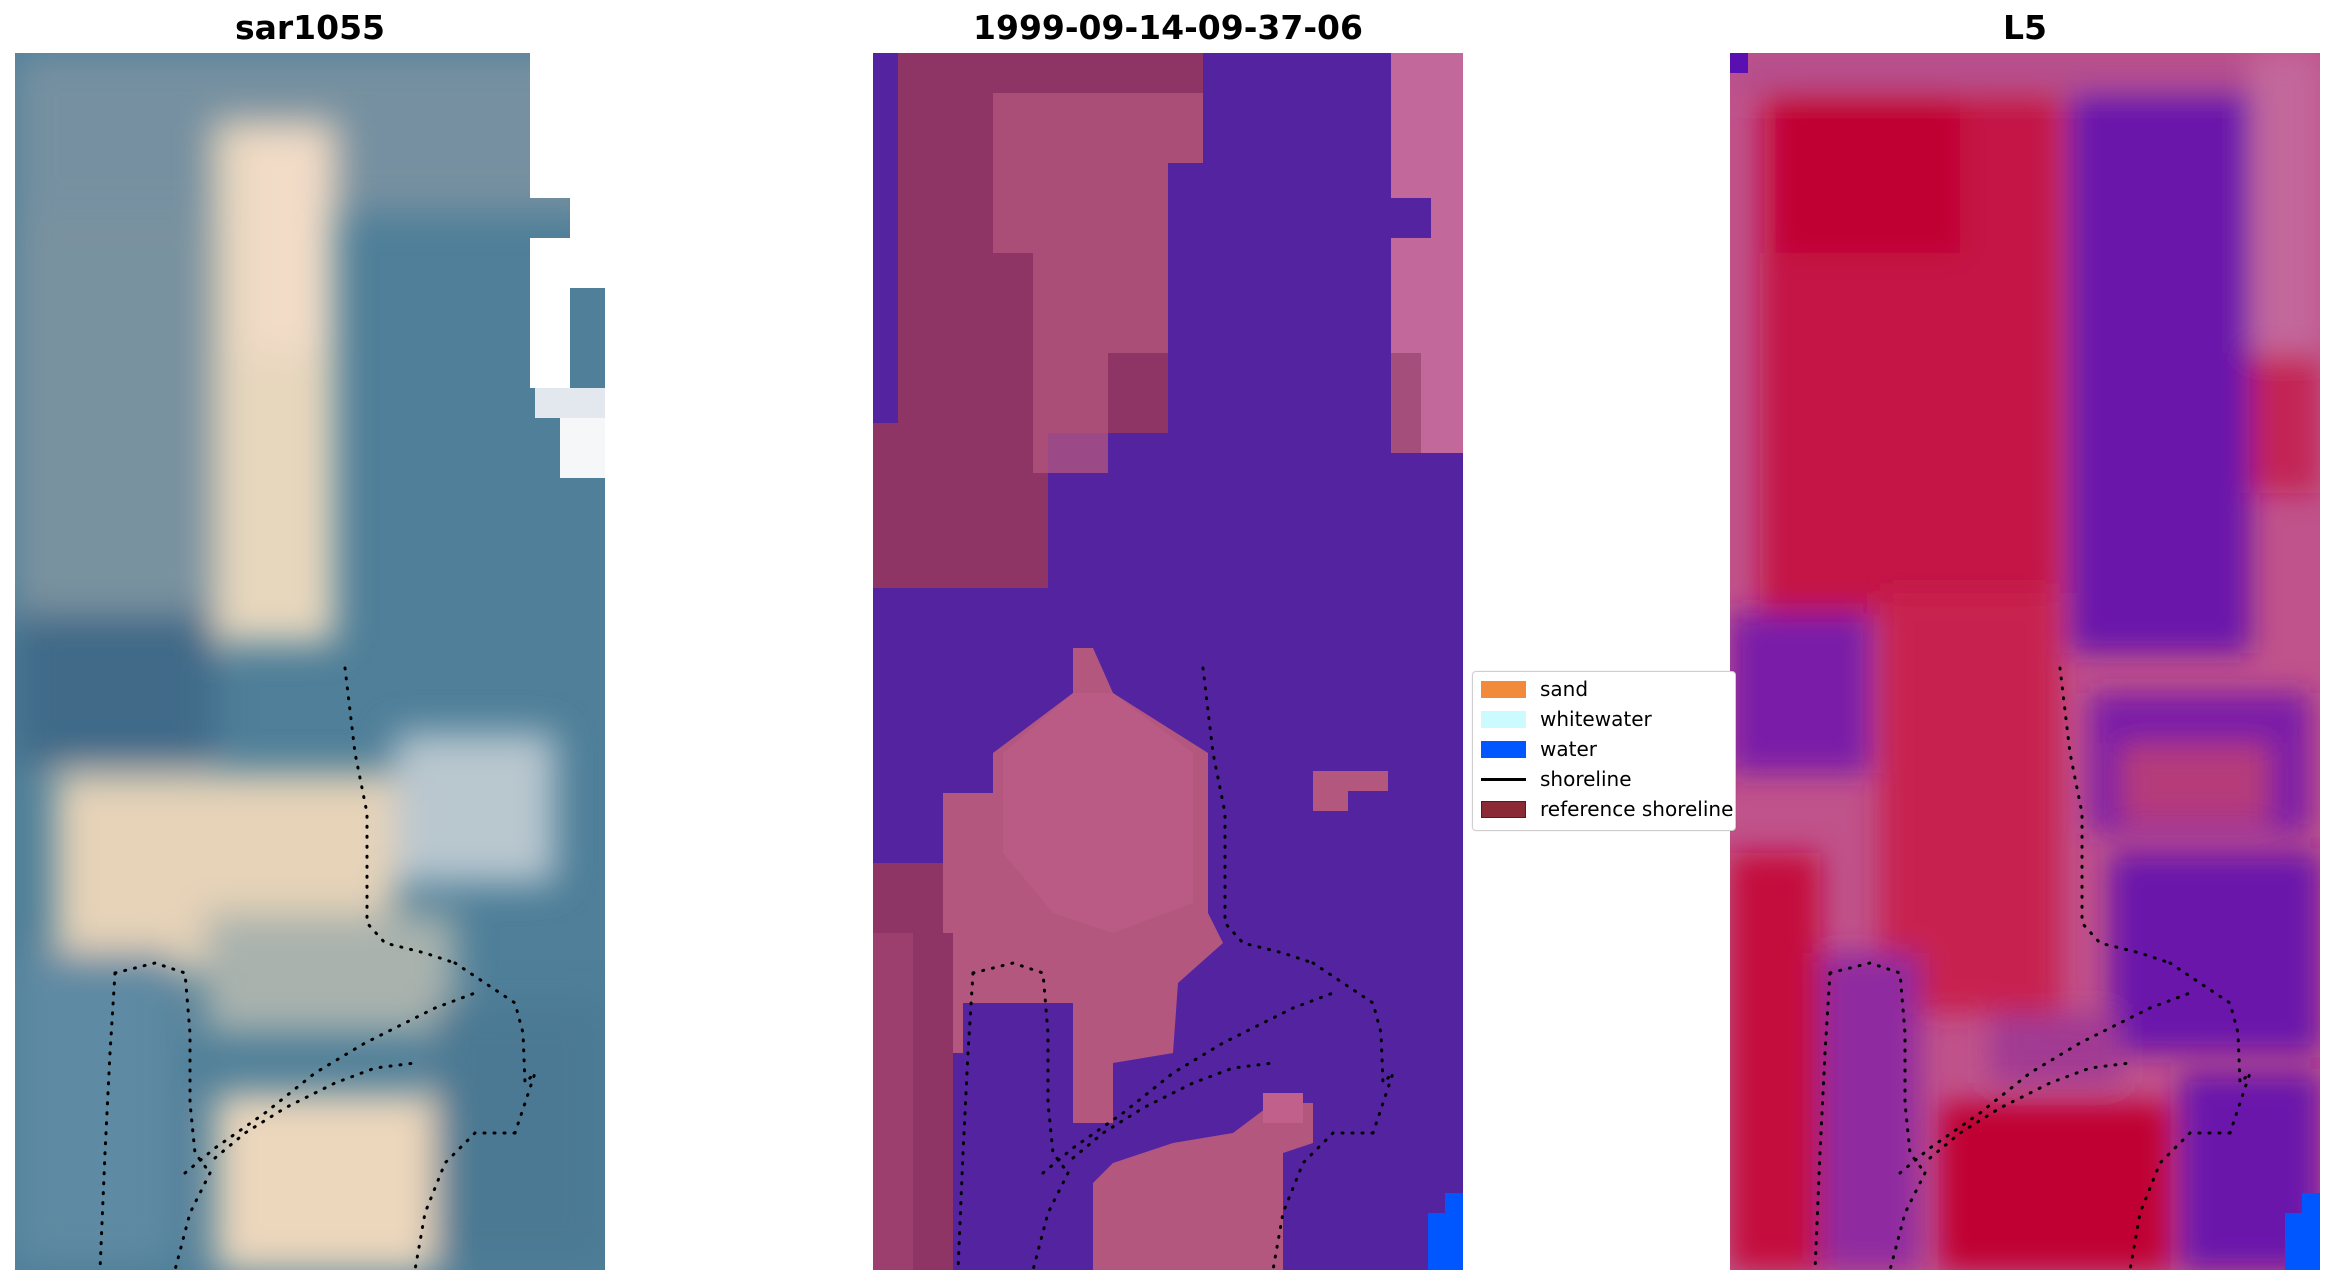  I want to click on water-swatch, so click(1503, 749).